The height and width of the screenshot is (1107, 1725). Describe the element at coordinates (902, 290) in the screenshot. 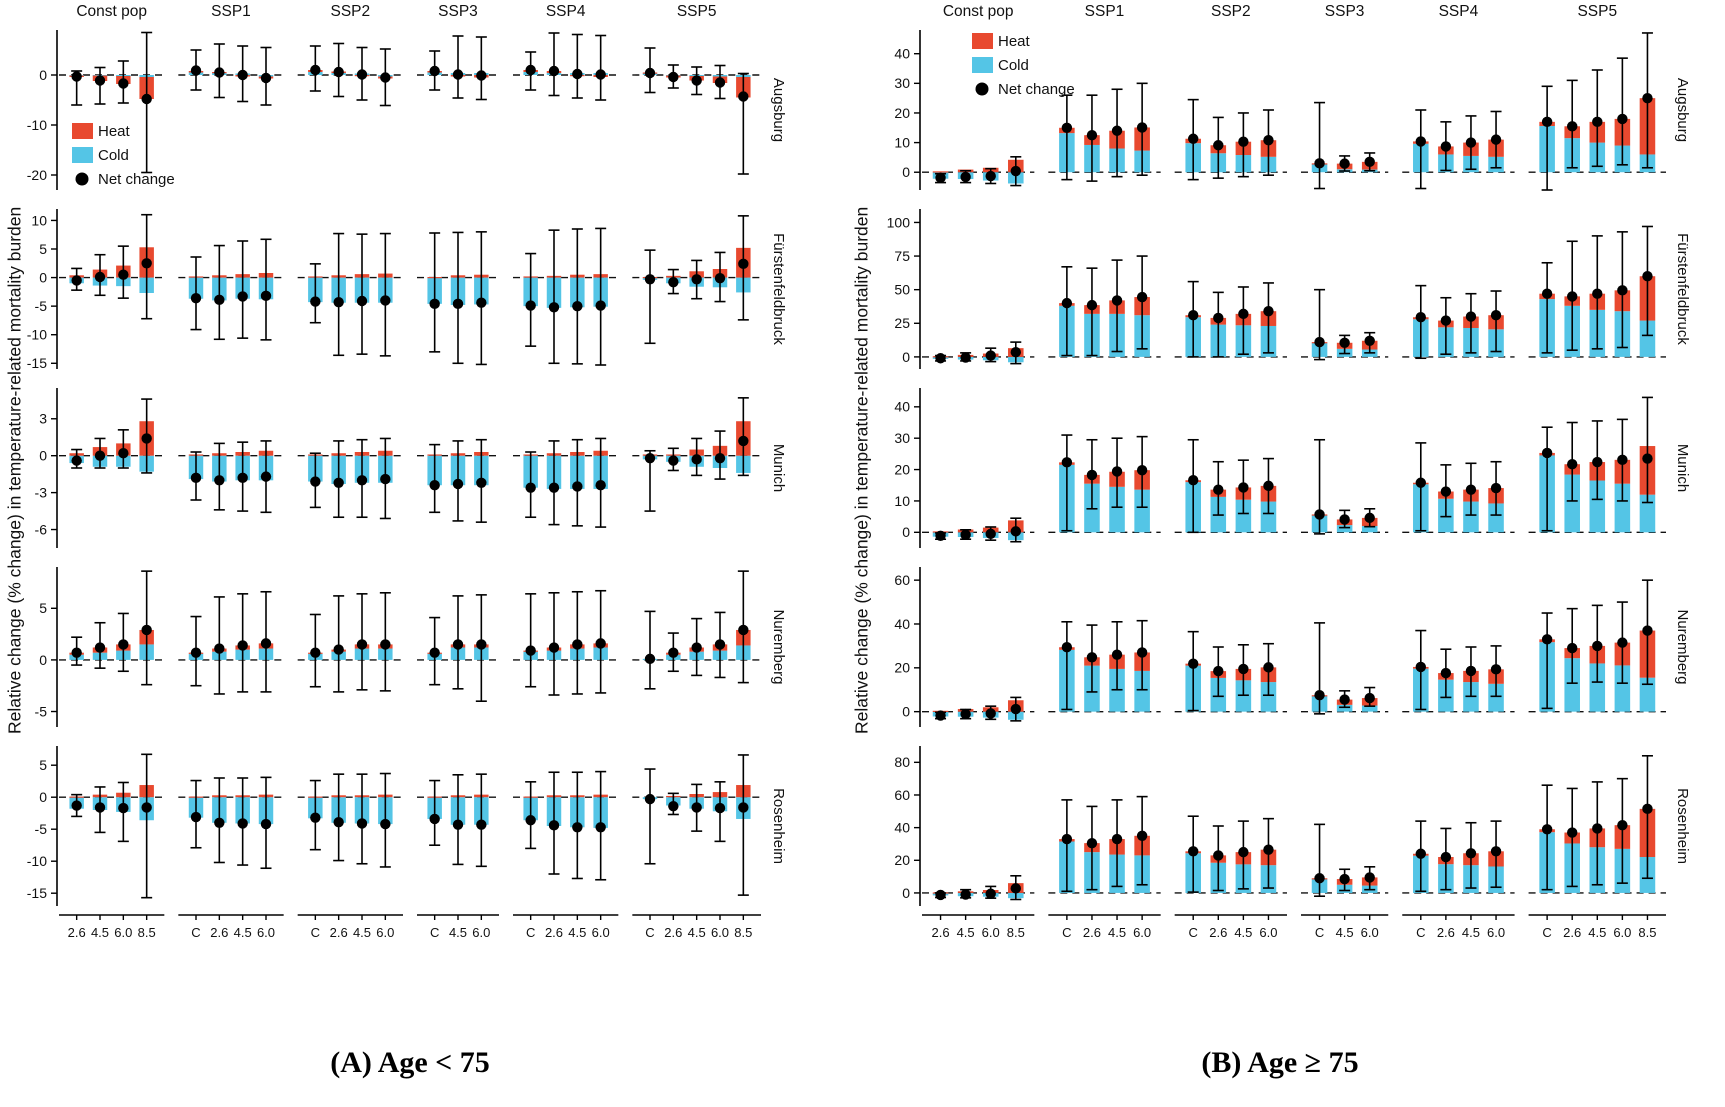

I see `svg-text: 50` at that location.